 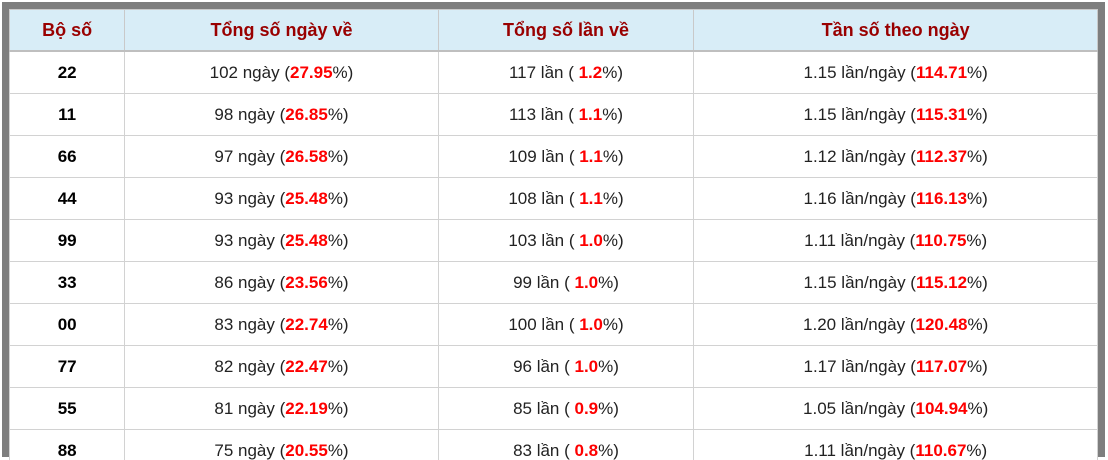 I want to click on cell-text: 100 lần (, so click(x=544, y=324).